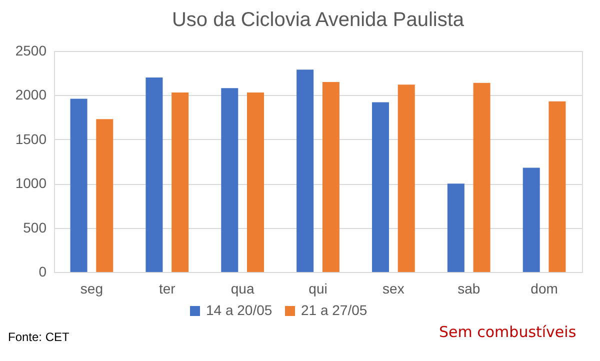 The image size is (600, 361). What do you see at coordinates (31, 50) in the screenshot?
I see `y-tick-label: 2500` at bounding box center [31, 50].